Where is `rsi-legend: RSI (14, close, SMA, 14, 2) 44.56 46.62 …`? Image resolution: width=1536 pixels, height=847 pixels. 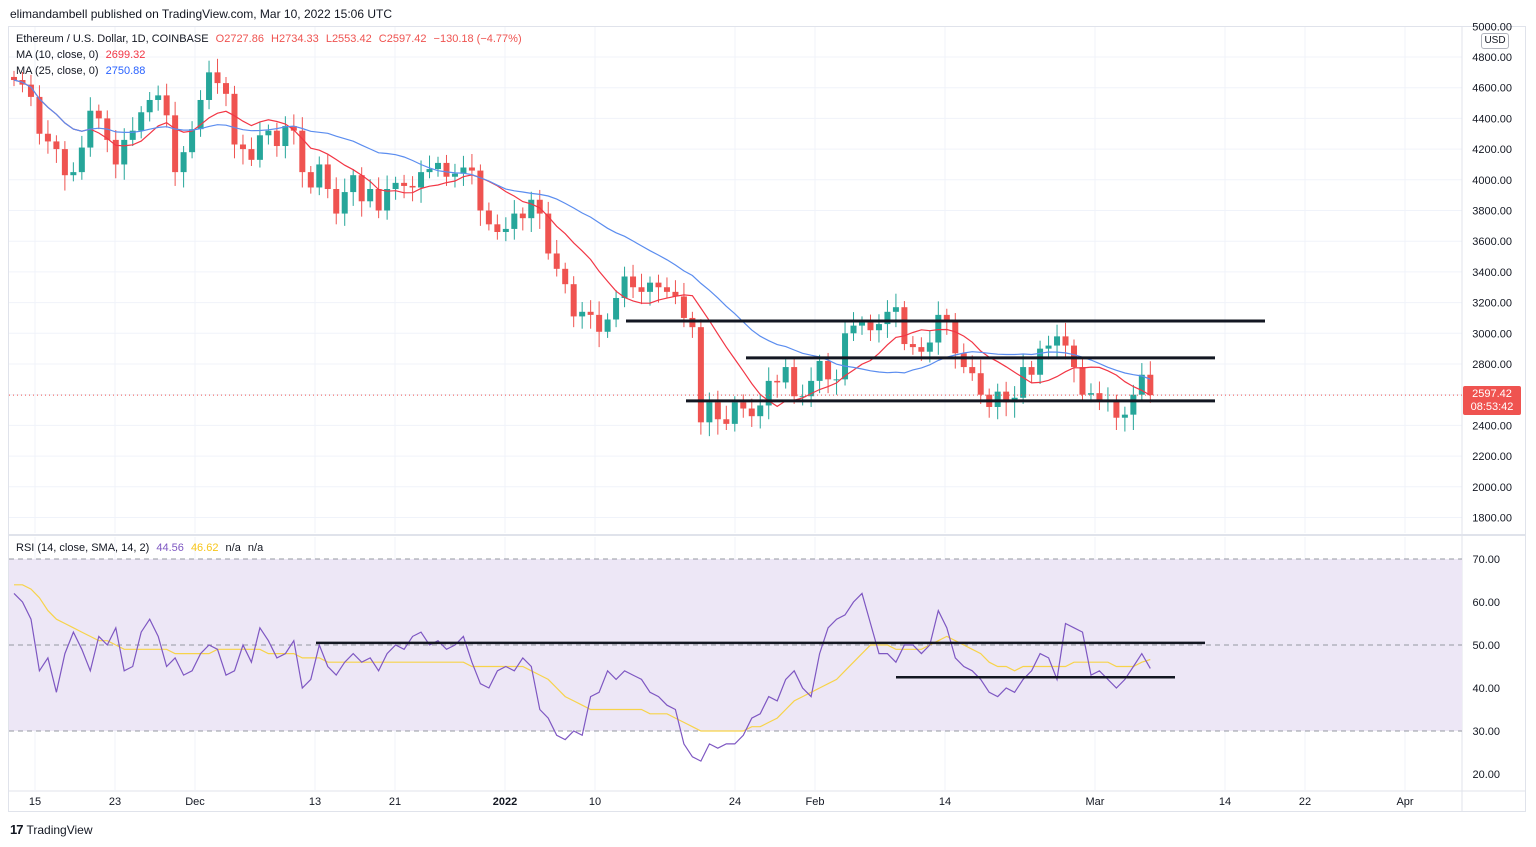
rsi-legend: RSI (14, close, SMA, 14, 2) 44.56 46.62 … is located at coordinates (141, 548).